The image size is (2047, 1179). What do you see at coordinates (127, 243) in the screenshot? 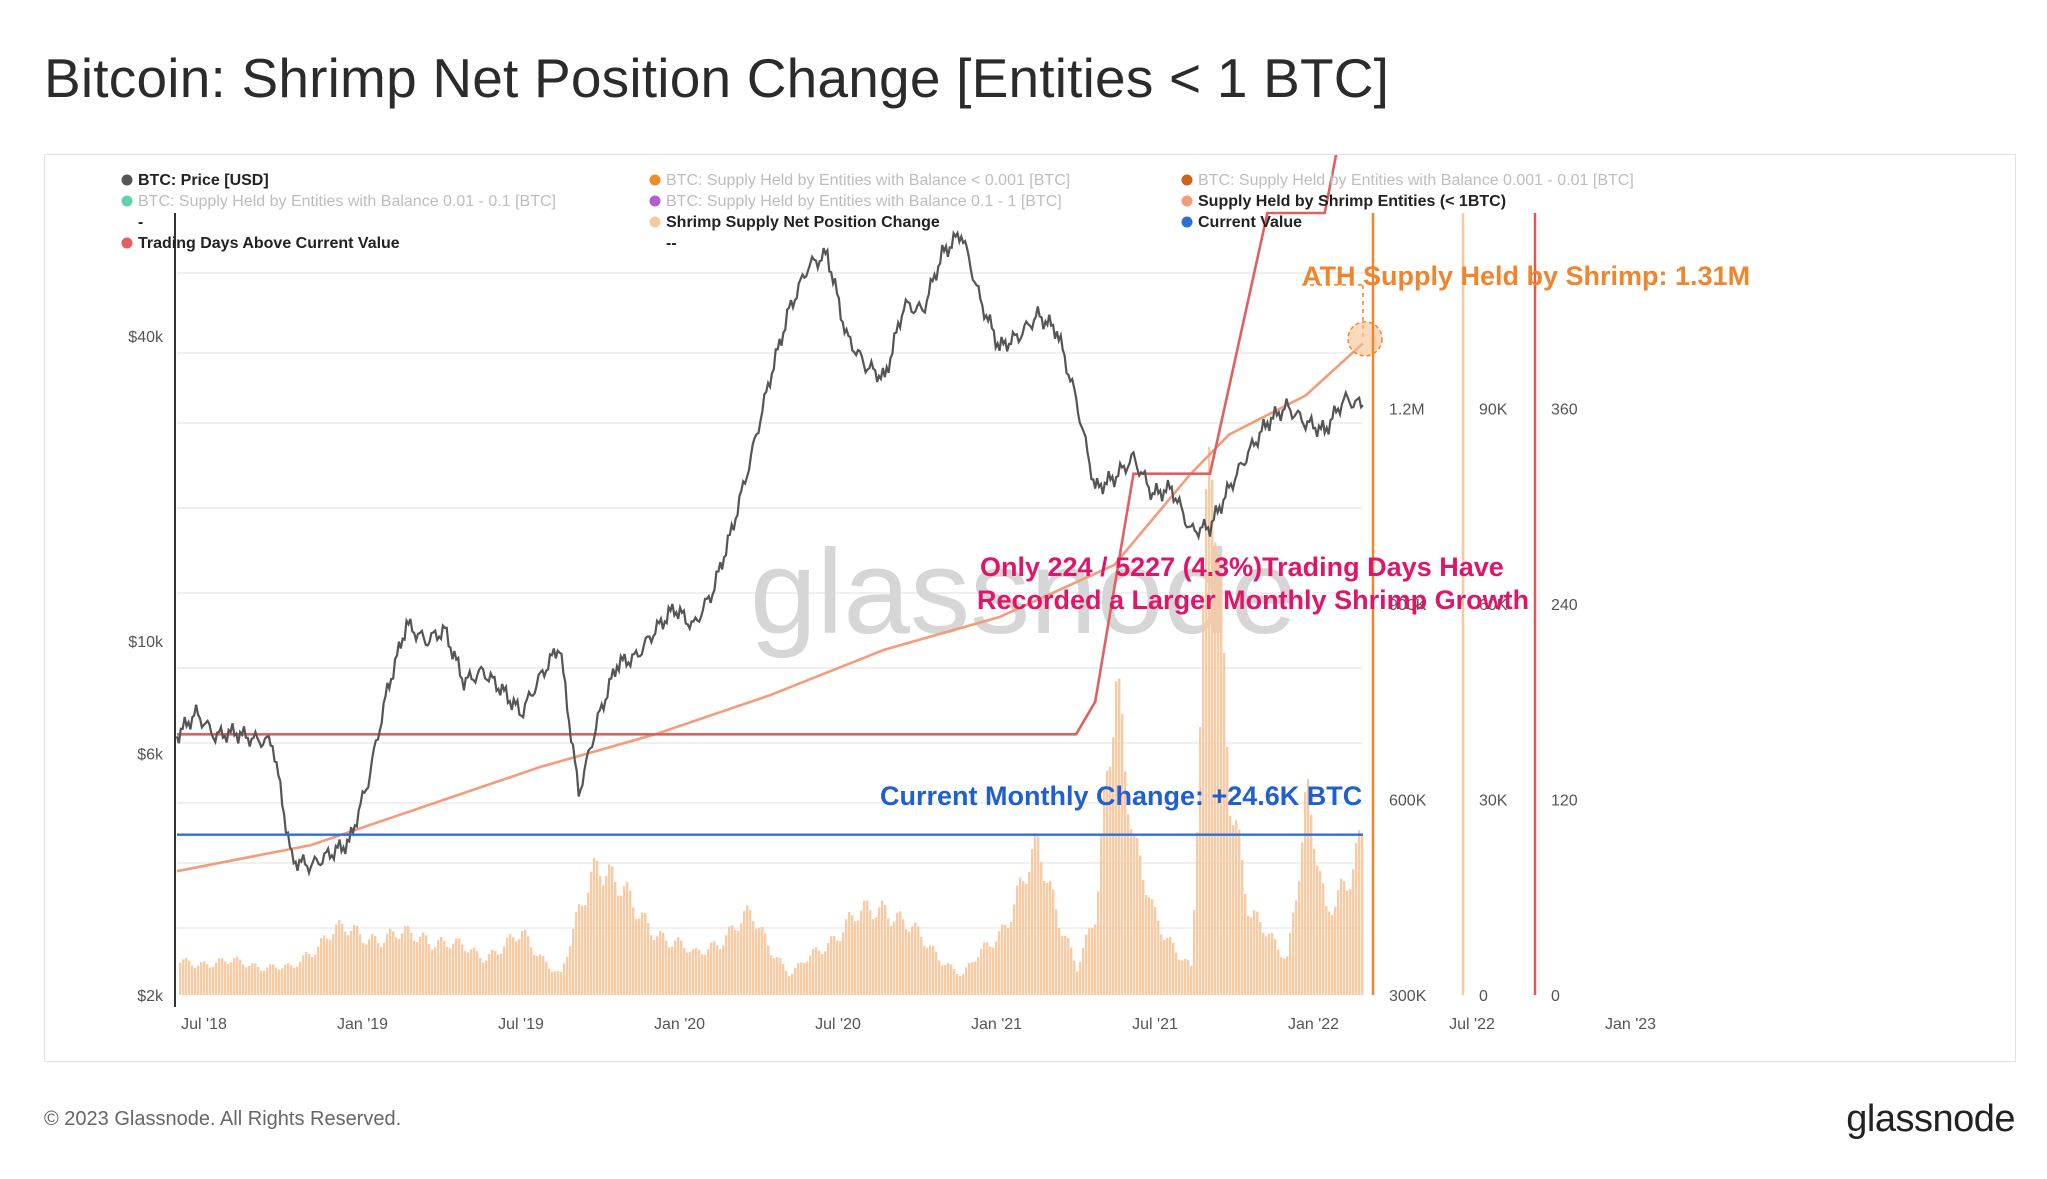
I see `legend-marker` at bounding box center [127, 243].